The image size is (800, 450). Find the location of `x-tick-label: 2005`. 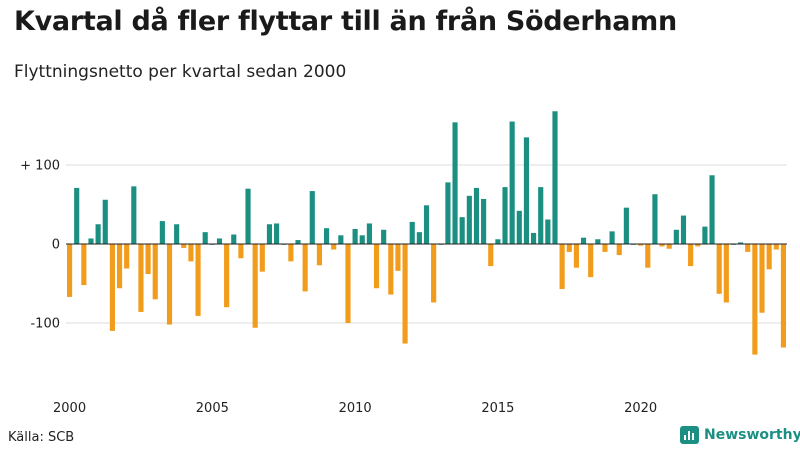

x-tick-label: 2005 is located at coordinates (212, 408).